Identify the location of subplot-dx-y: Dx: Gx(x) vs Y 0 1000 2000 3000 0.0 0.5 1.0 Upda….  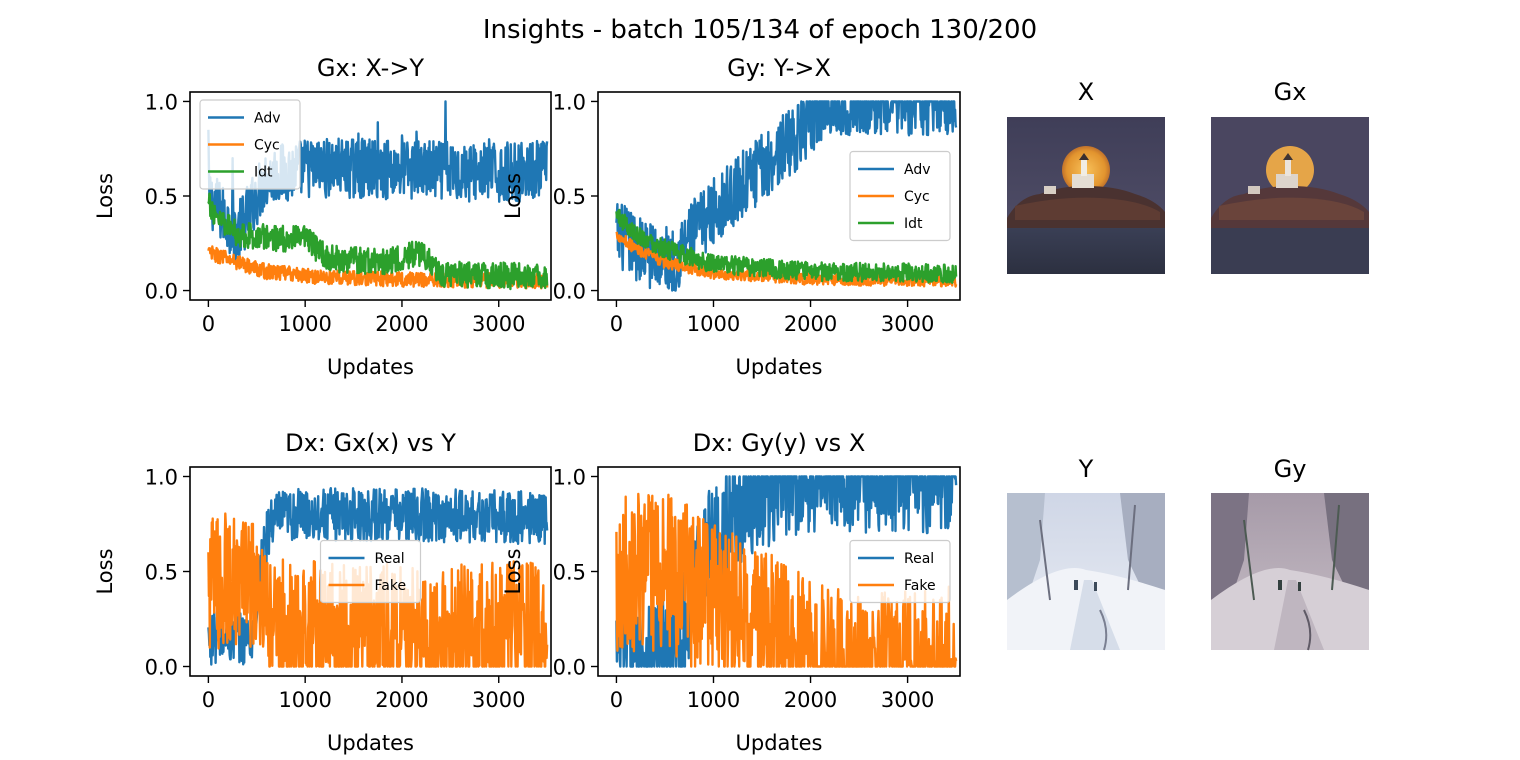
(322, 592).